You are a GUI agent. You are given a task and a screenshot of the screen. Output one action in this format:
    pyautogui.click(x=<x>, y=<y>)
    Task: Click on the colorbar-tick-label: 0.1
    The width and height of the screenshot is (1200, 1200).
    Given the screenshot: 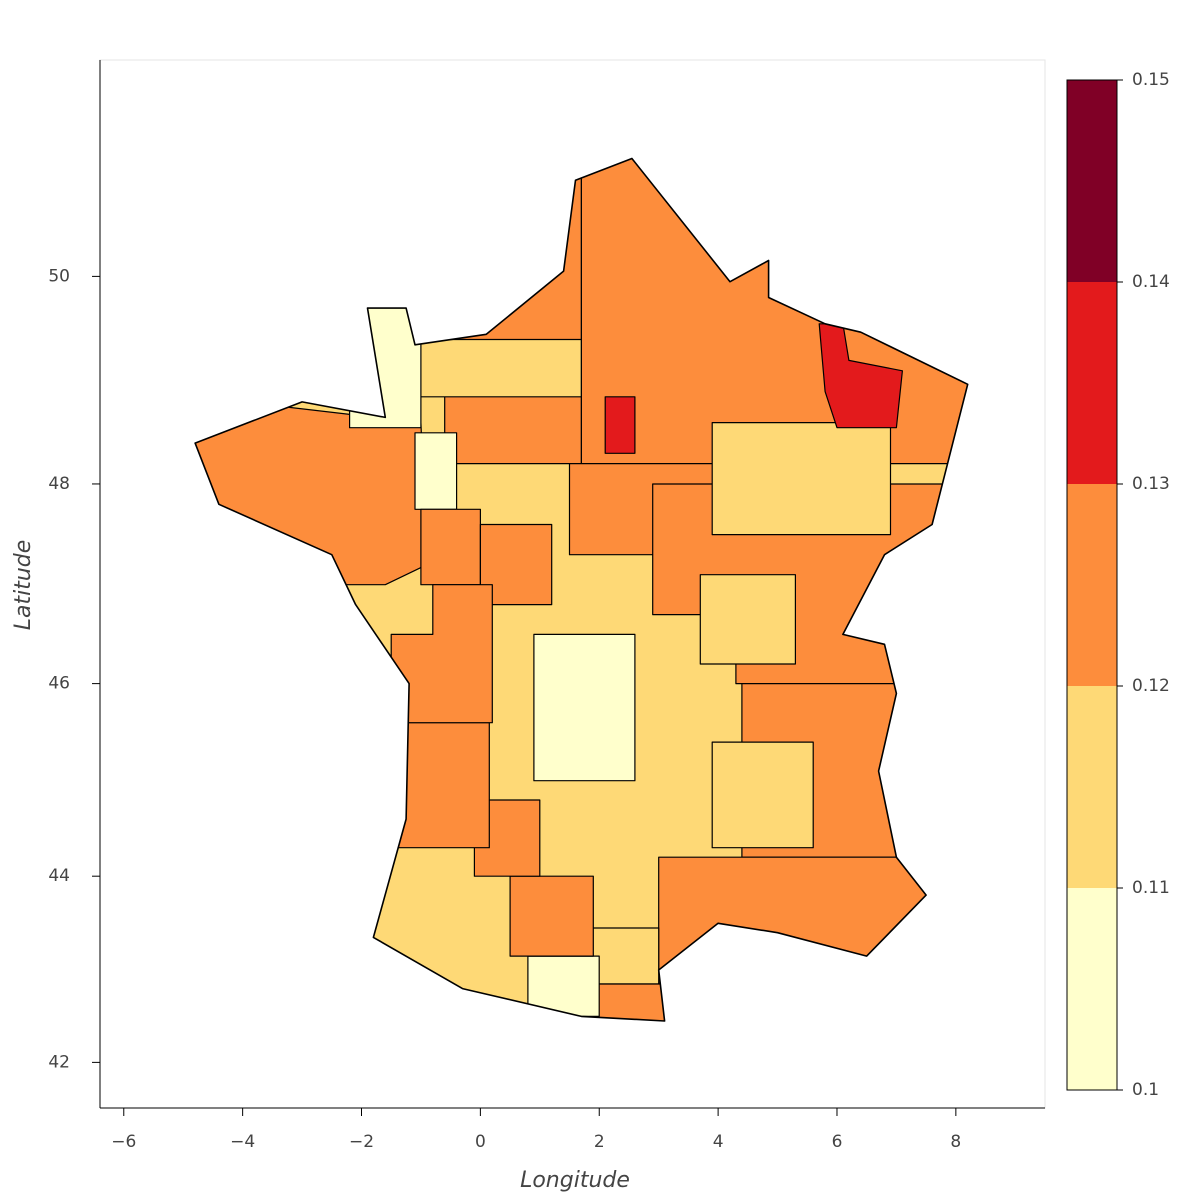 What is the action you would take?
    pyautogui.click(x=1145, y=1090)
    